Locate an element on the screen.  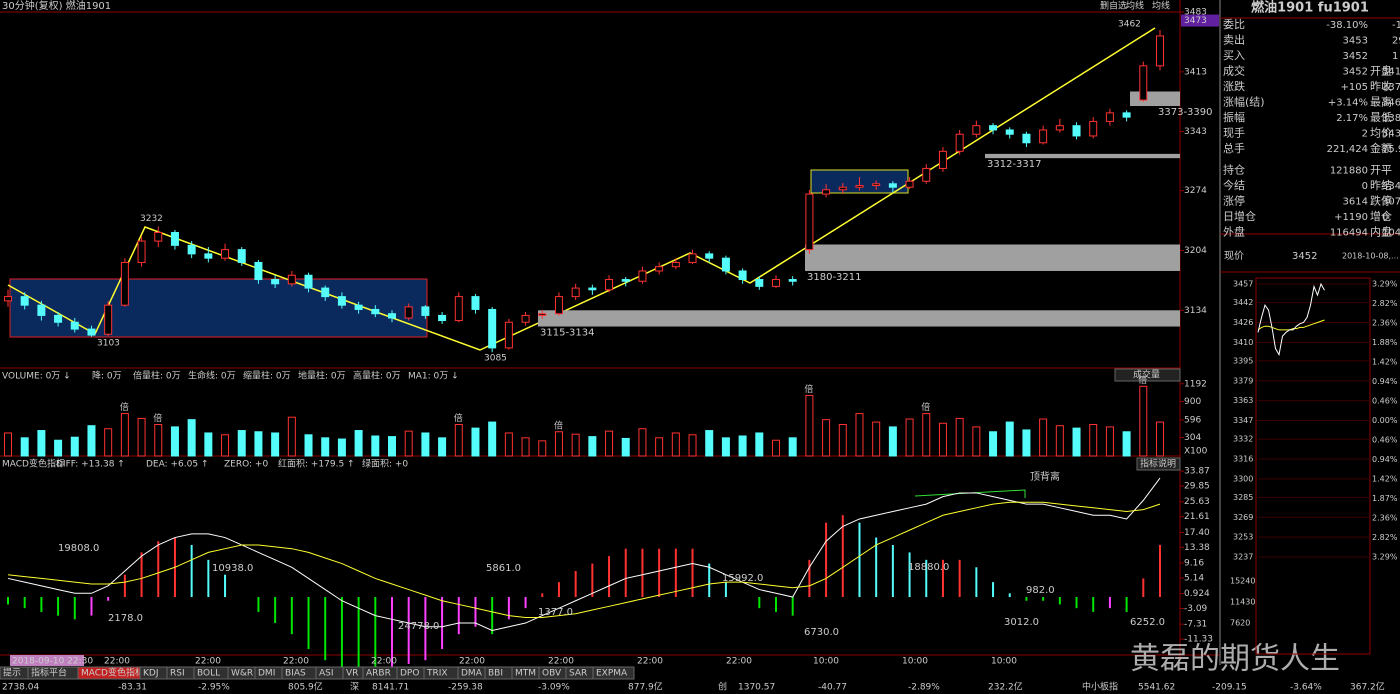
mini-vol-tick: 11430 is located at coordinates (1242, 602).